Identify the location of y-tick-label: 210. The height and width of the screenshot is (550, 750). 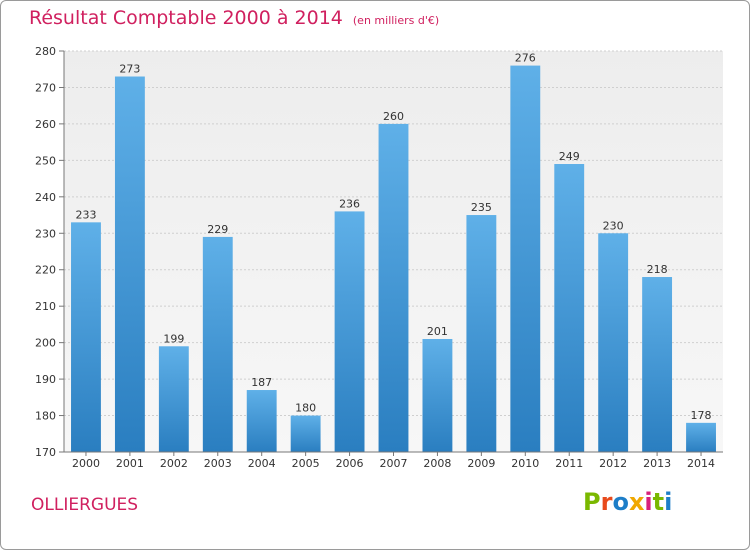
(45, 306).